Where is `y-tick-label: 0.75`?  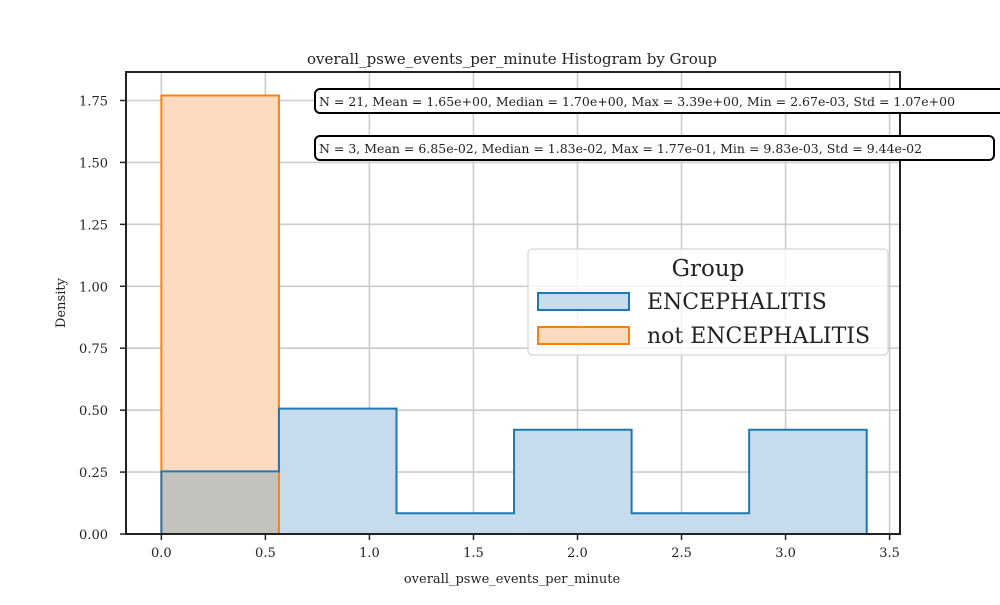
y-tick-label: 0.75 is located at coordinates (93, 349).